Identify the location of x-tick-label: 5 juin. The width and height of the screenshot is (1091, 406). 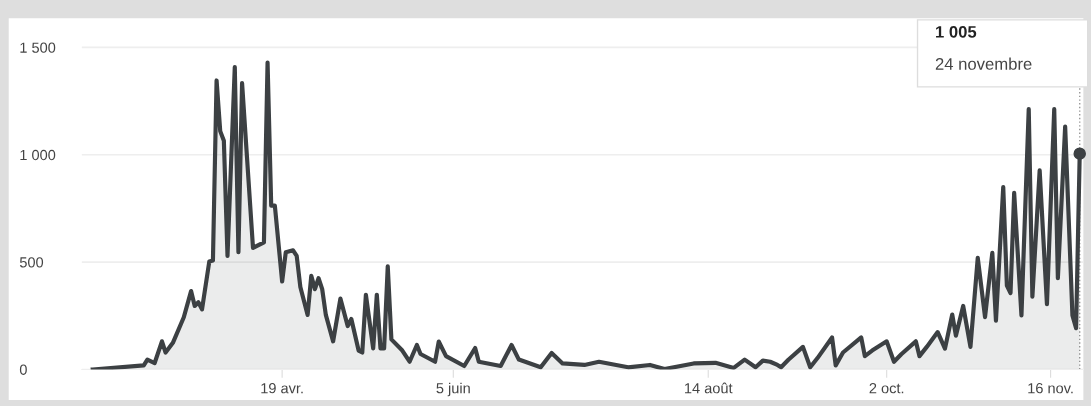
(453, 389).